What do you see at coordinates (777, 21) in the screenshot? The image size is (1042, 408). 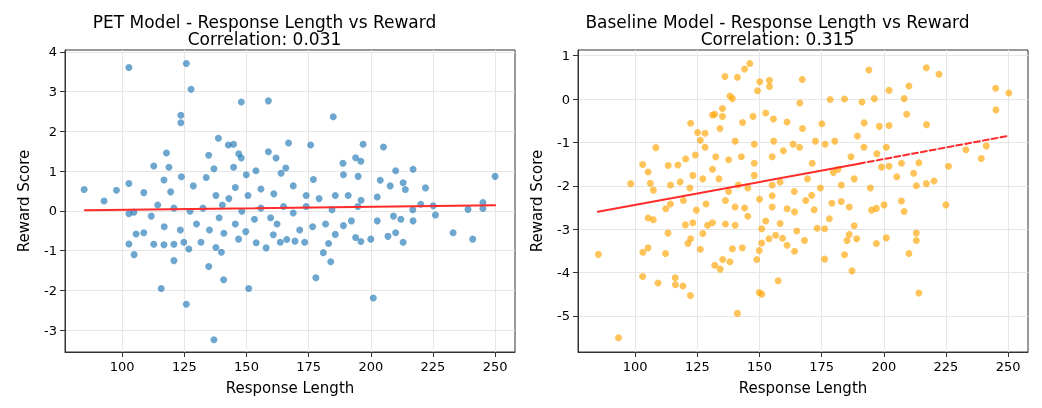 I see `chart-title: Baseline Model - Response Length vs Reward` at bounding box center [777, 21].